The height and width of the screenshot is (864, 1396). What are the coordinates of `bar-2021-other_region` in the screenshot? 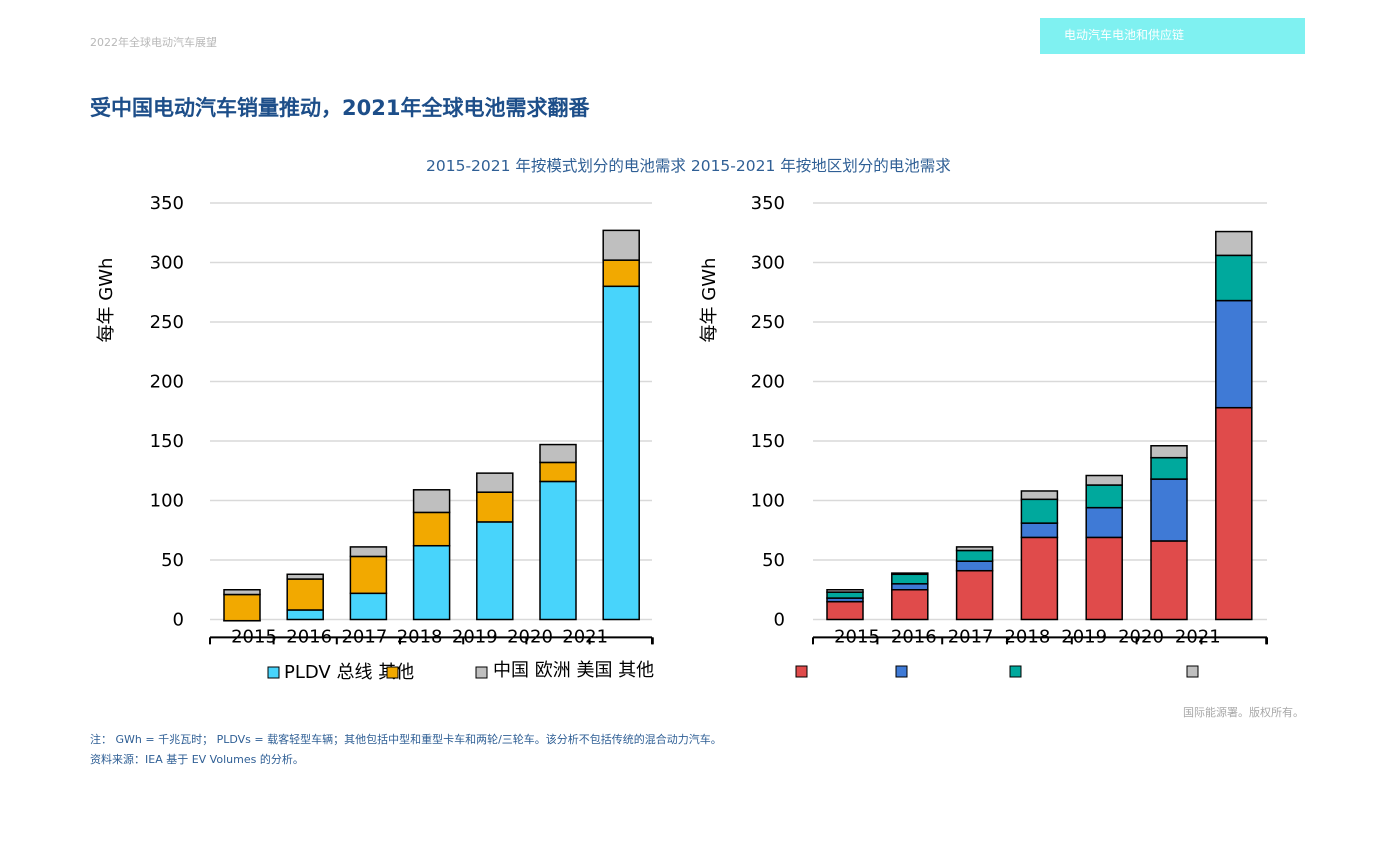 It's located at (1234, 243).